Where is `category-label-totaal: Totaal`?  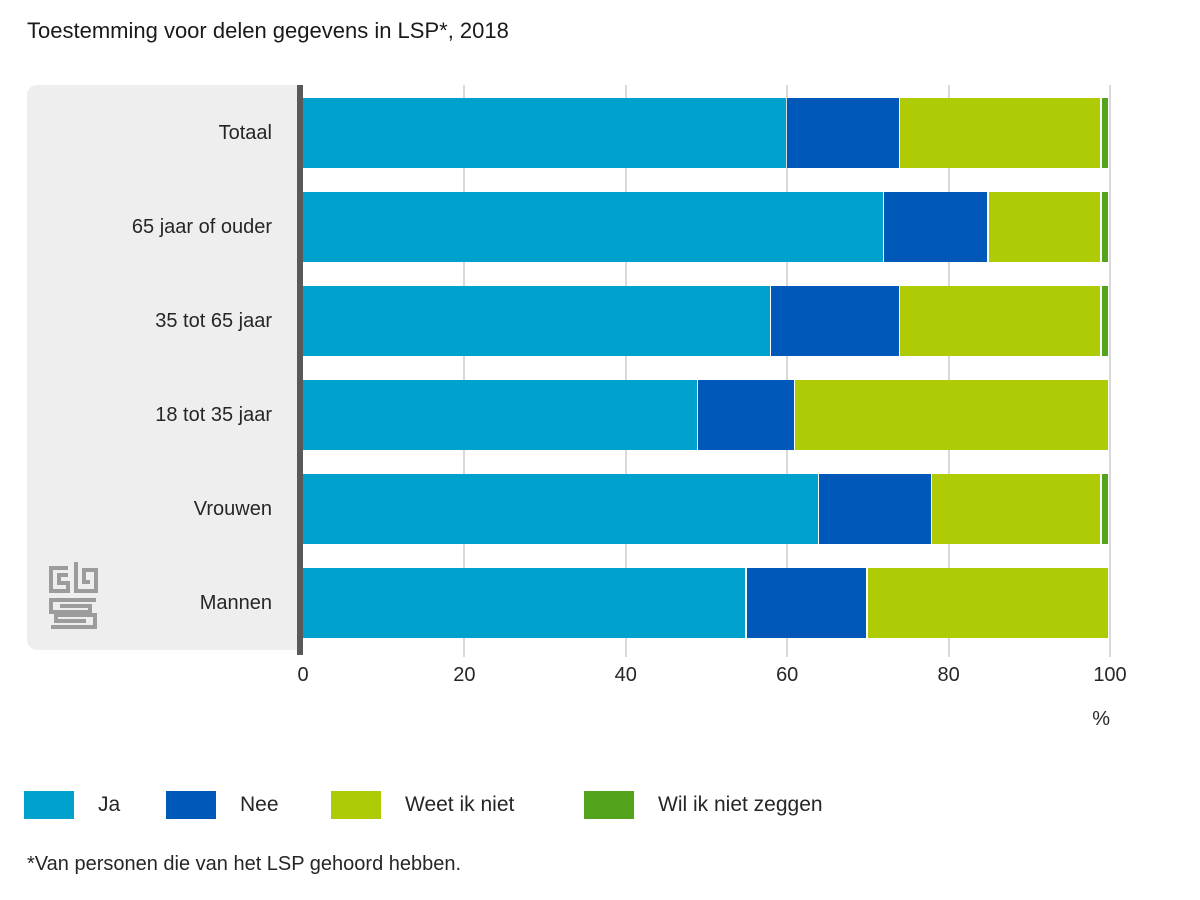
category-label-totaal: Totaal is located at coordinates (245, 133).